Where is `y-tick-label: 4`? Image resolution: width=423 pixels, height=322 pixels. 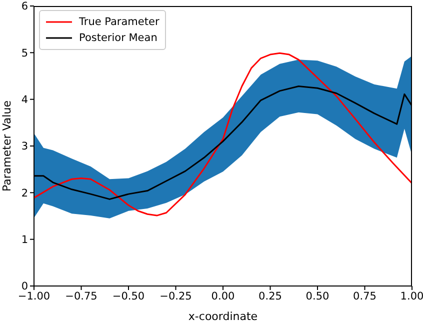 y-tick-label: 4 is located at coordinates (24, 100).